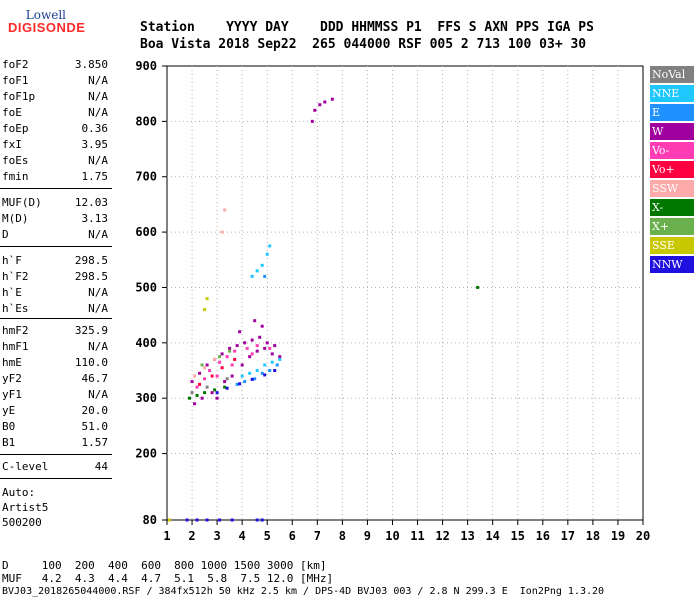 Image resolution: width=700 pixels, height=600 pixels. I want to click on legend-item-e: E, so click(672, 112).